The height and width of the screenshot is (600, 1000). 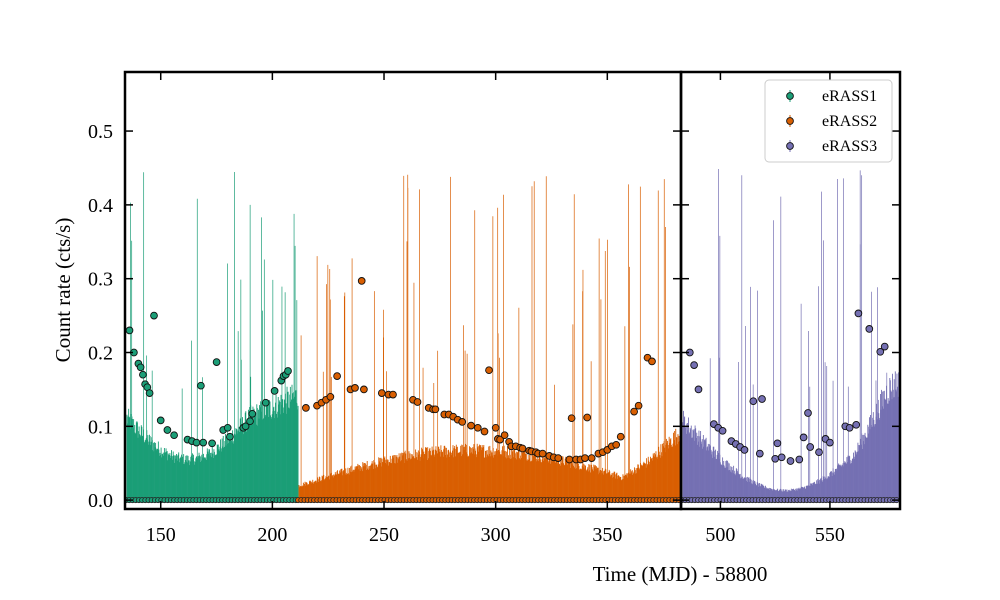 I want to click on error-bar-layer-right, so click(x=791, y=335).